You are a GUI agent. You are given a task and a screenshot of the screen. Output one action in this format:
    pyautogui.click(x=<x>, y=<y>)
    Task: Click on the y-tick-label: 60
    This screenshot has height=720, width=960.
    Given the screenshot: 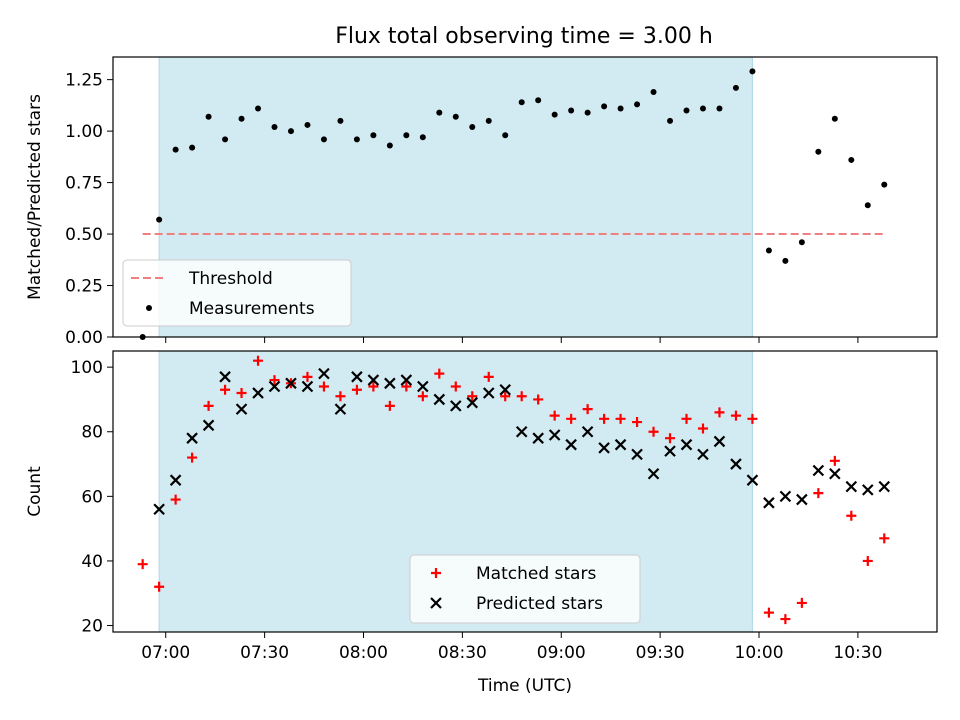 What is the action you would take?
    pyautogui.click(x=92, y=497)
    